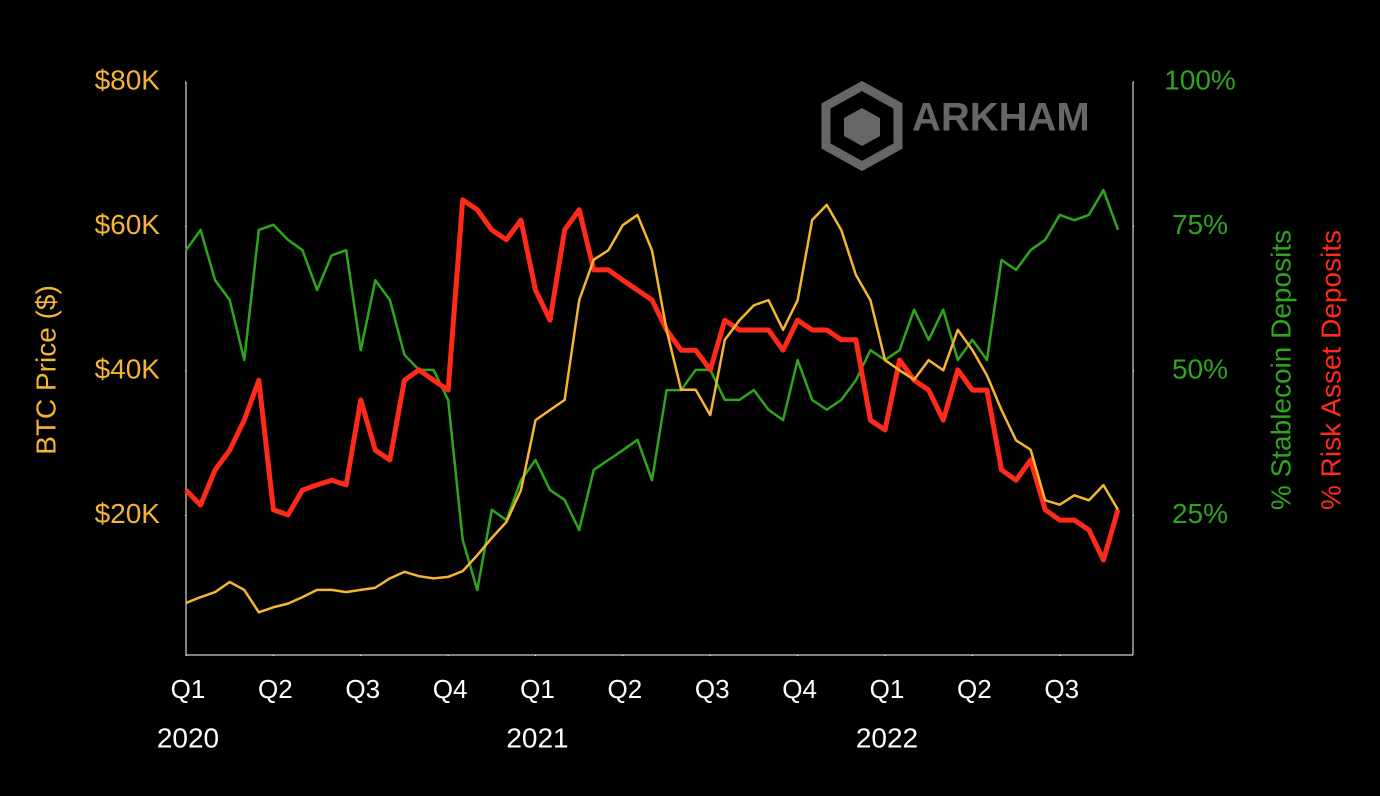  What do you see at coordinates (128, 224) in the screenshot?
I see `y-tick-label: $60K` at bounding box center [128, 224].